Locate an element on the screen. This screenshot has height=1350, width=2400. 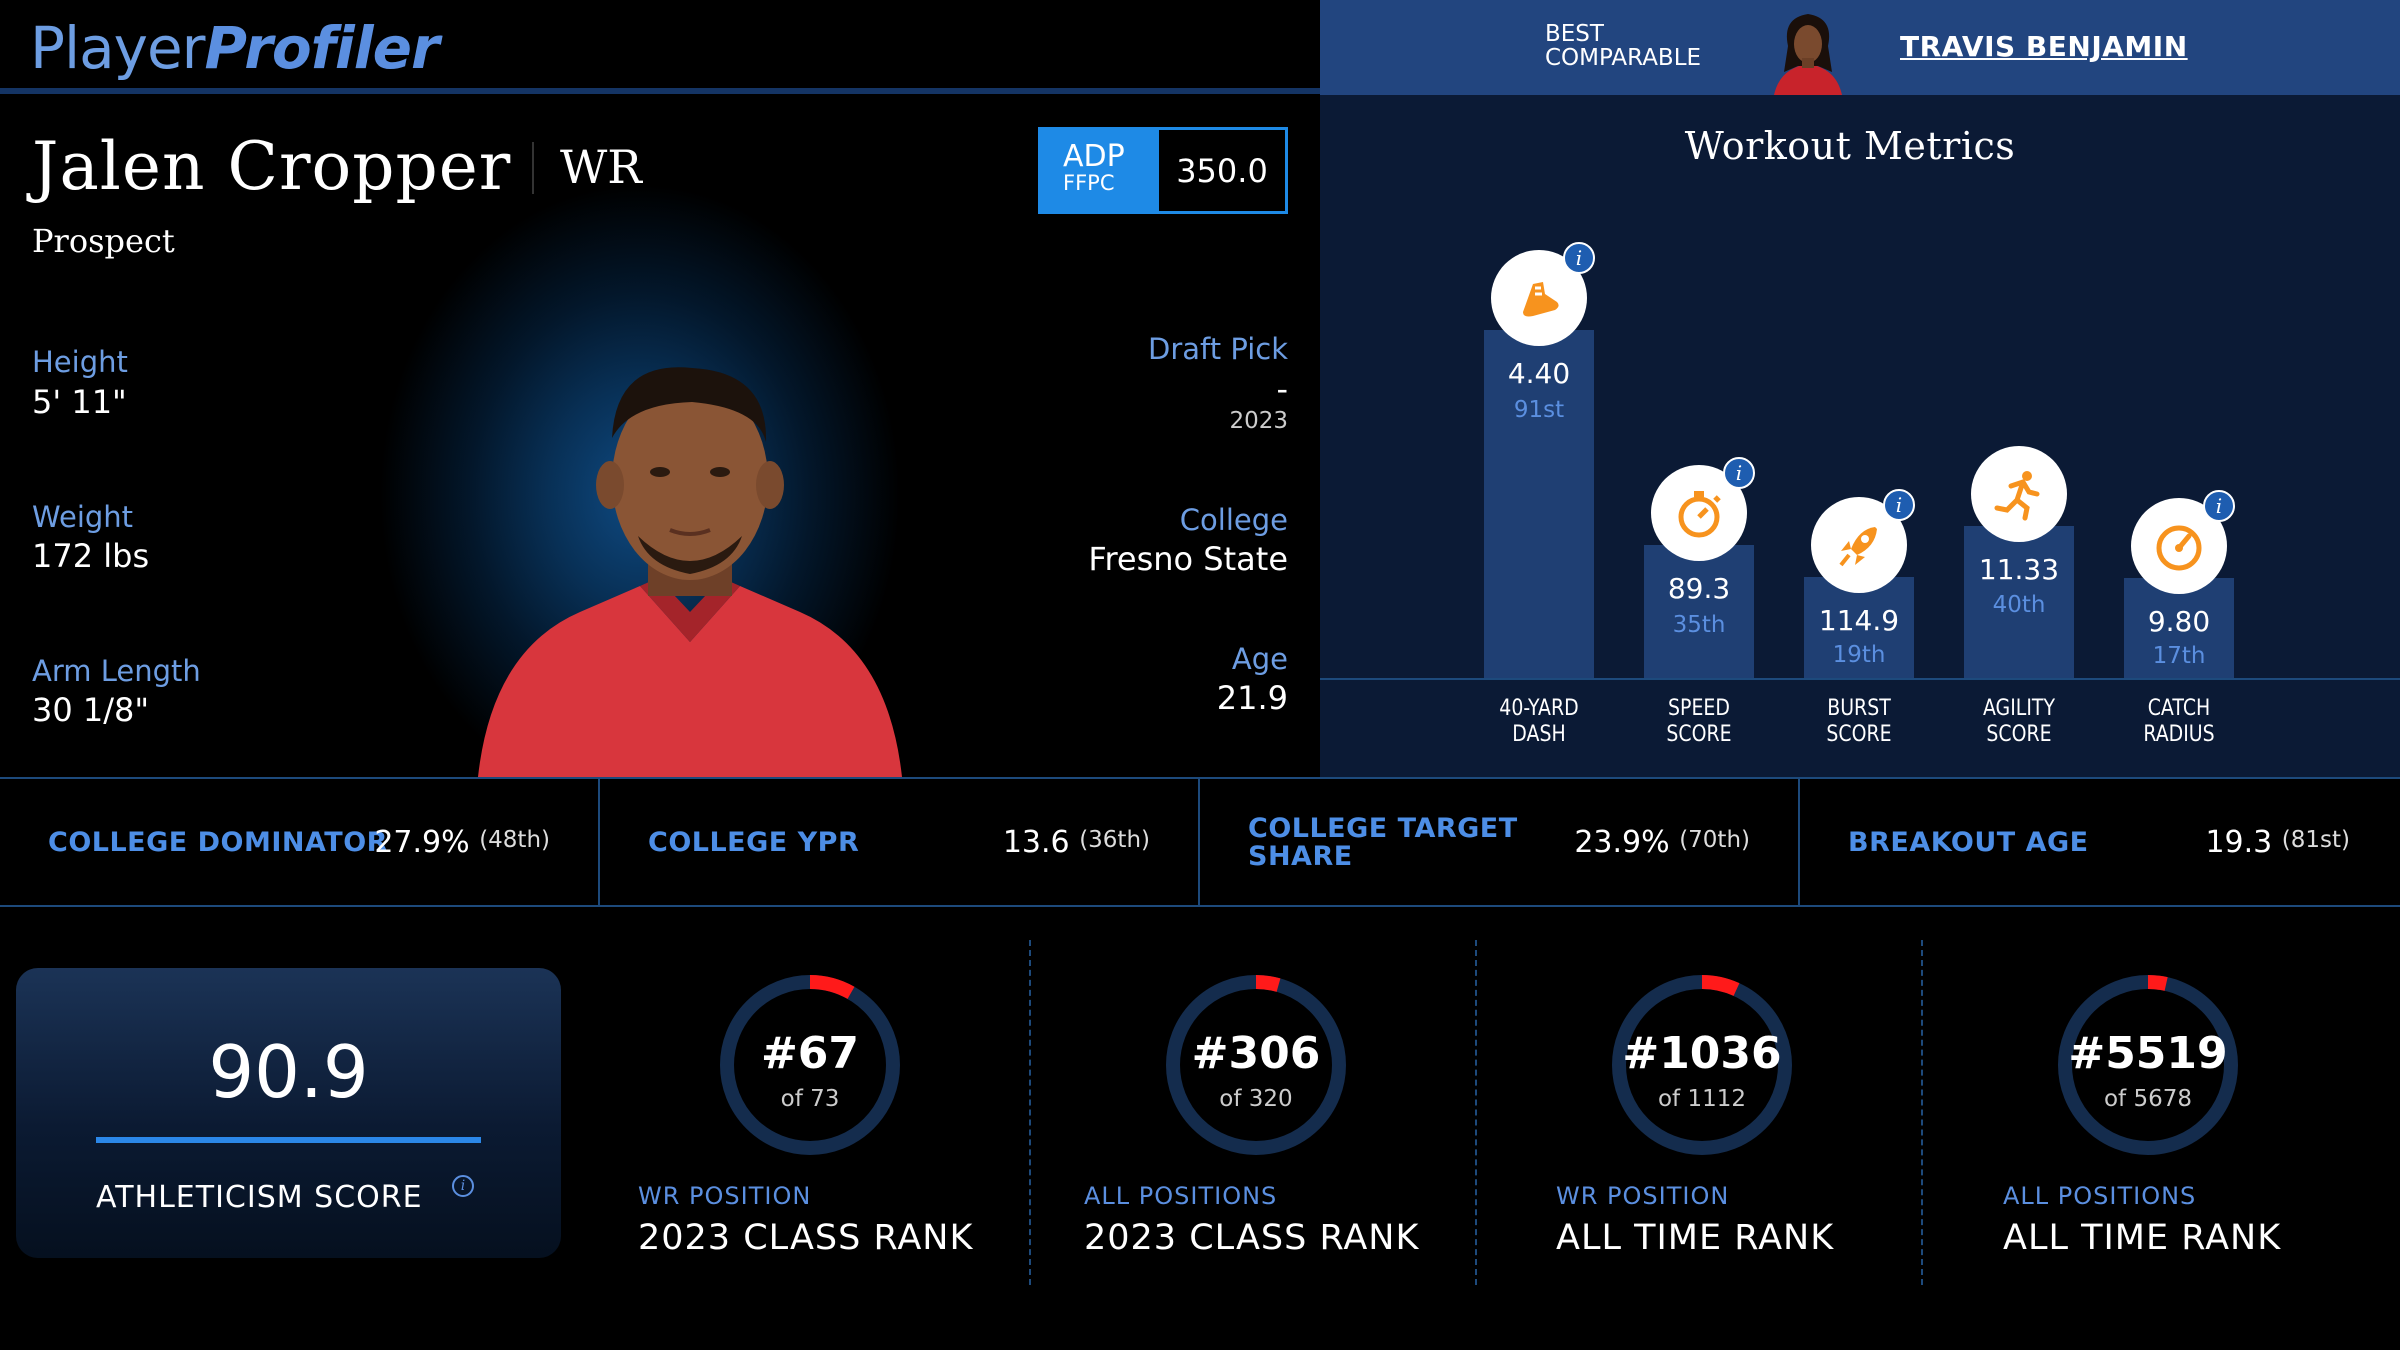
height-value: 5' 11" is located at coordinates (79, 402).